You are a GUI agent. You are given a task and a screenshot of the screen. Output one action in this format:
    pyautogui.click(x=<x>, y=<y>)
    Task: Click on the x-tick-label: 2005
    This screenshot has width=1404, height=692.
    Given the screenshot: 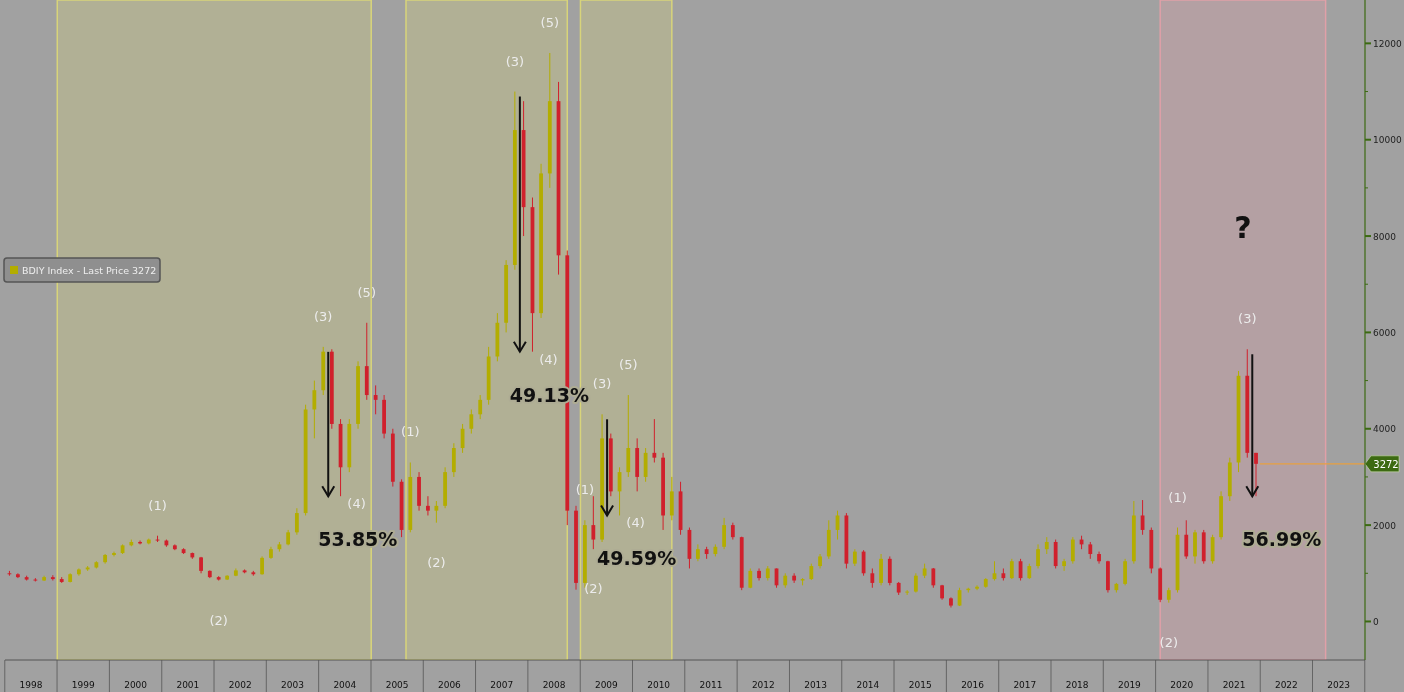 What is the action you would take?
    pyautogui.click(x=397, y=685)
    